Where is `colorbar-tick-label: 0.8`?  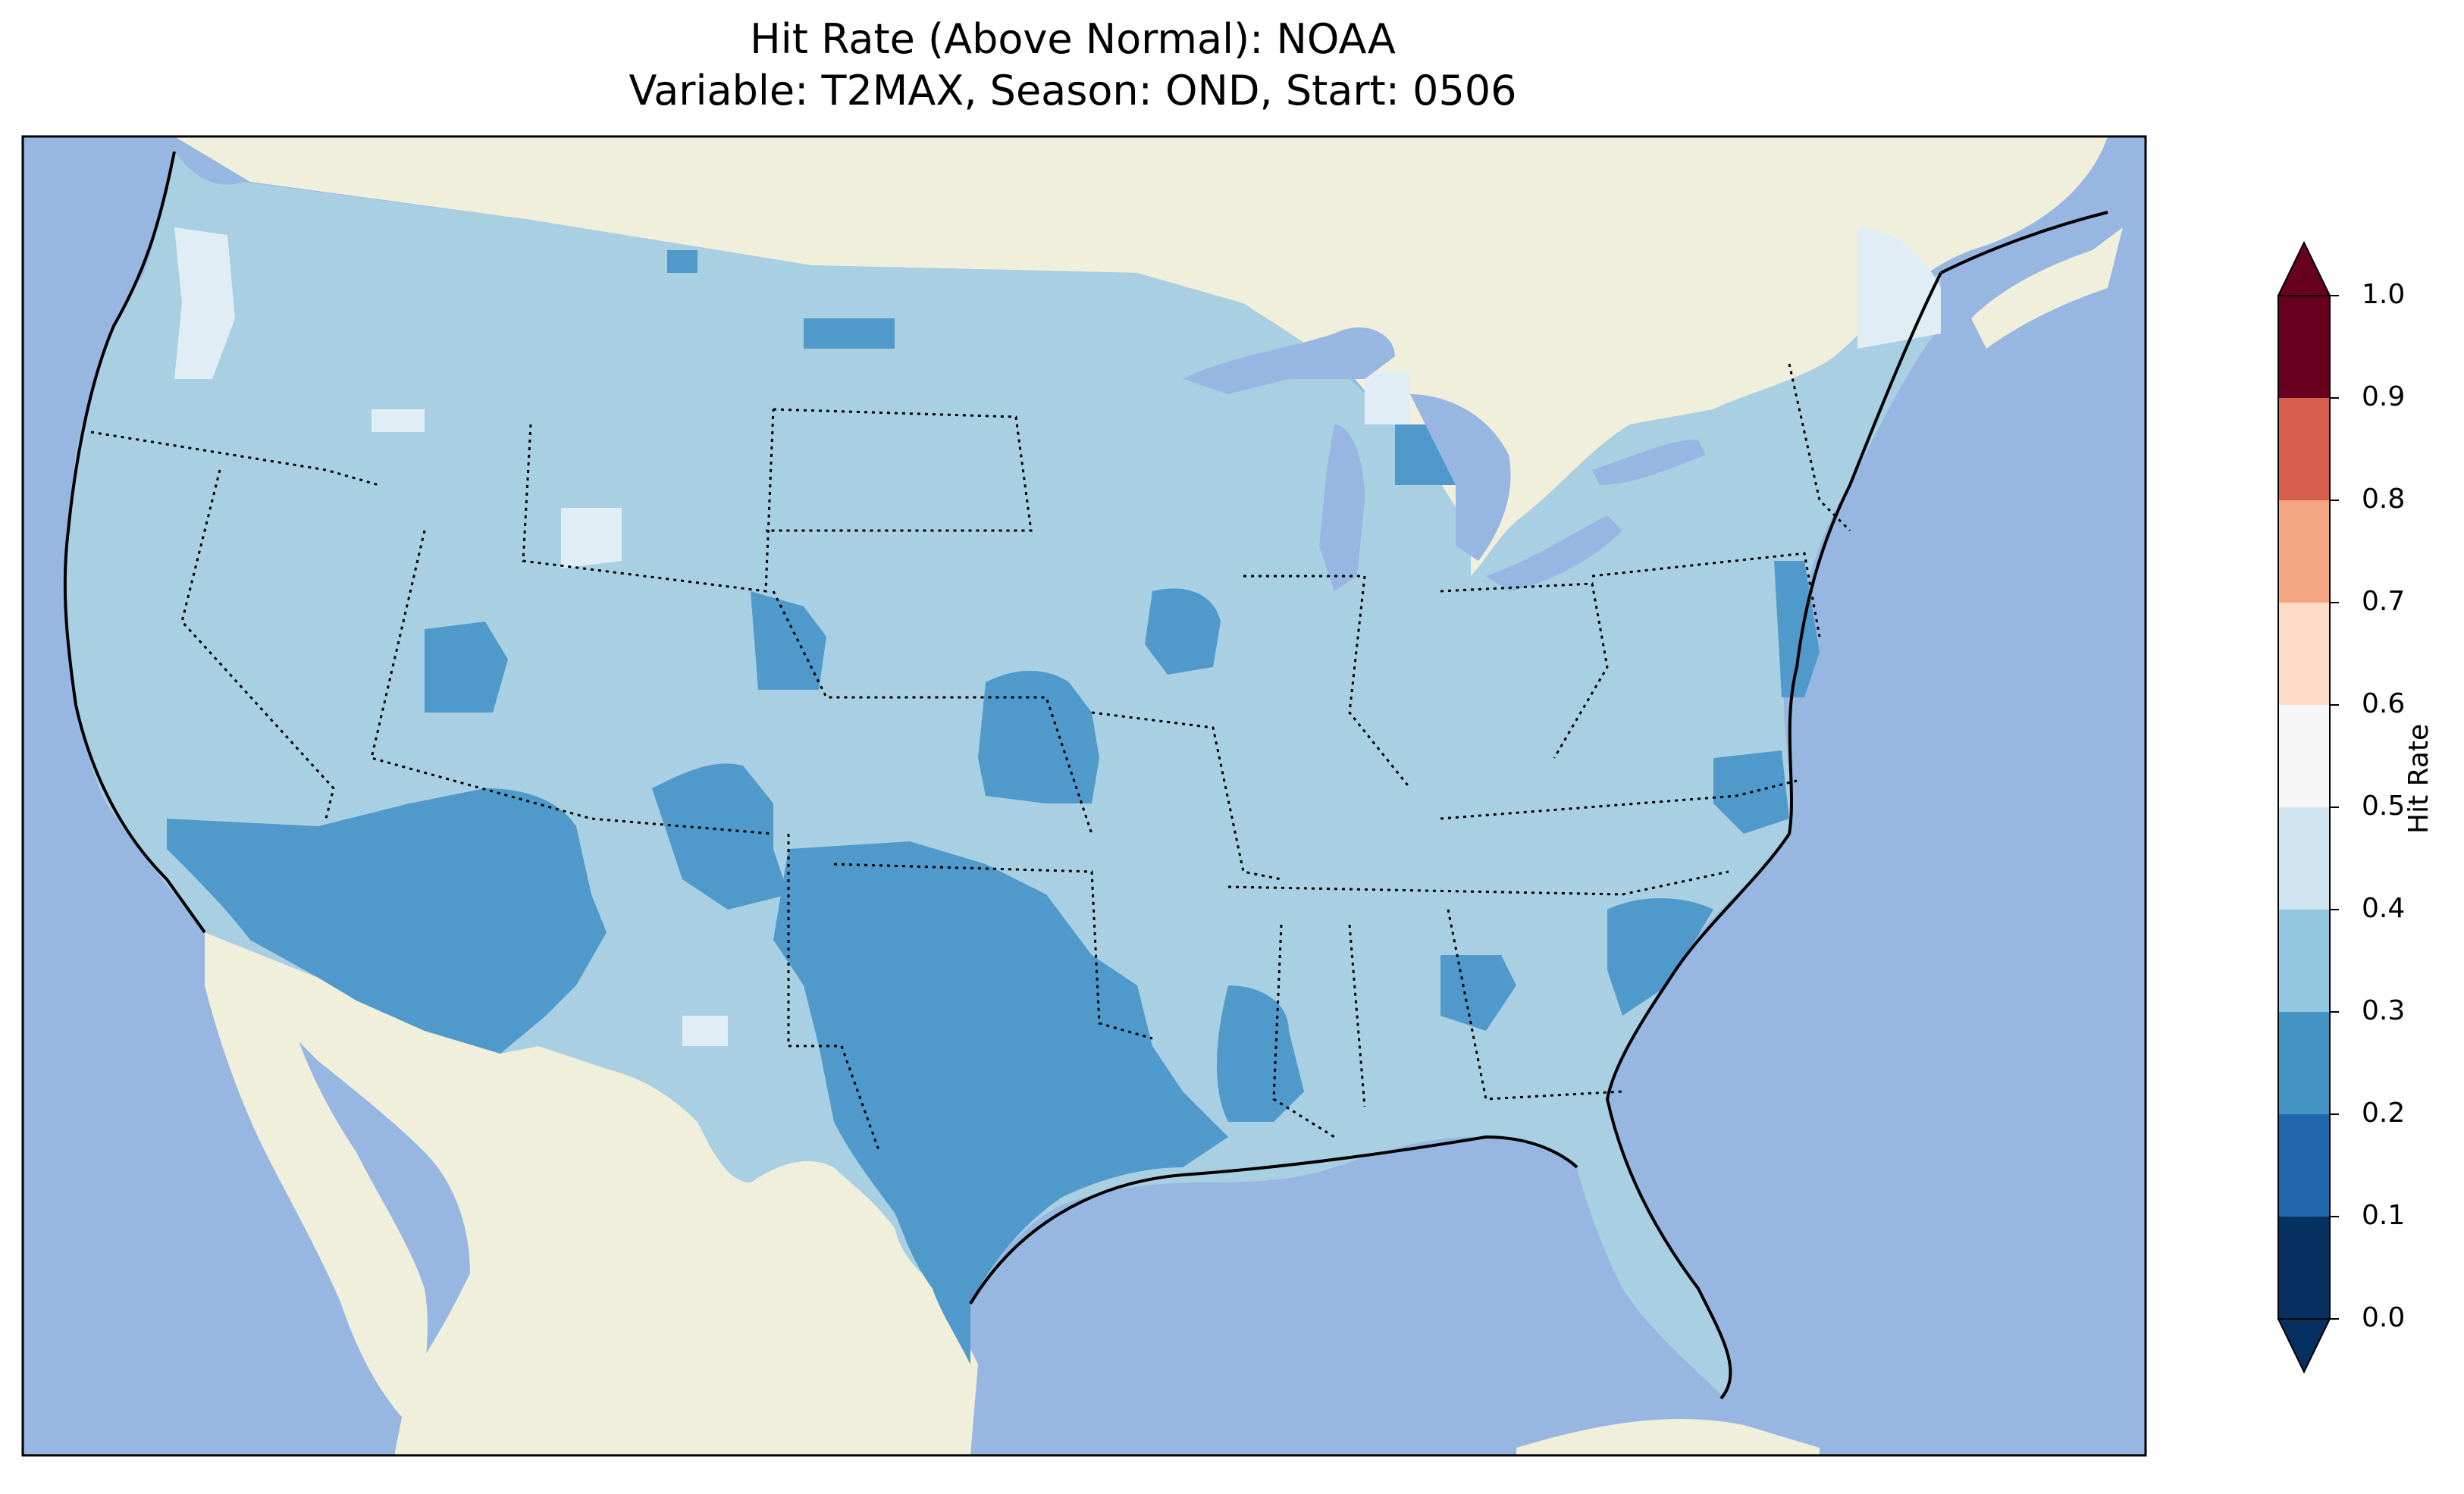 colorbar-tick-label: 0.8 is located at coordinates (2384, 499).